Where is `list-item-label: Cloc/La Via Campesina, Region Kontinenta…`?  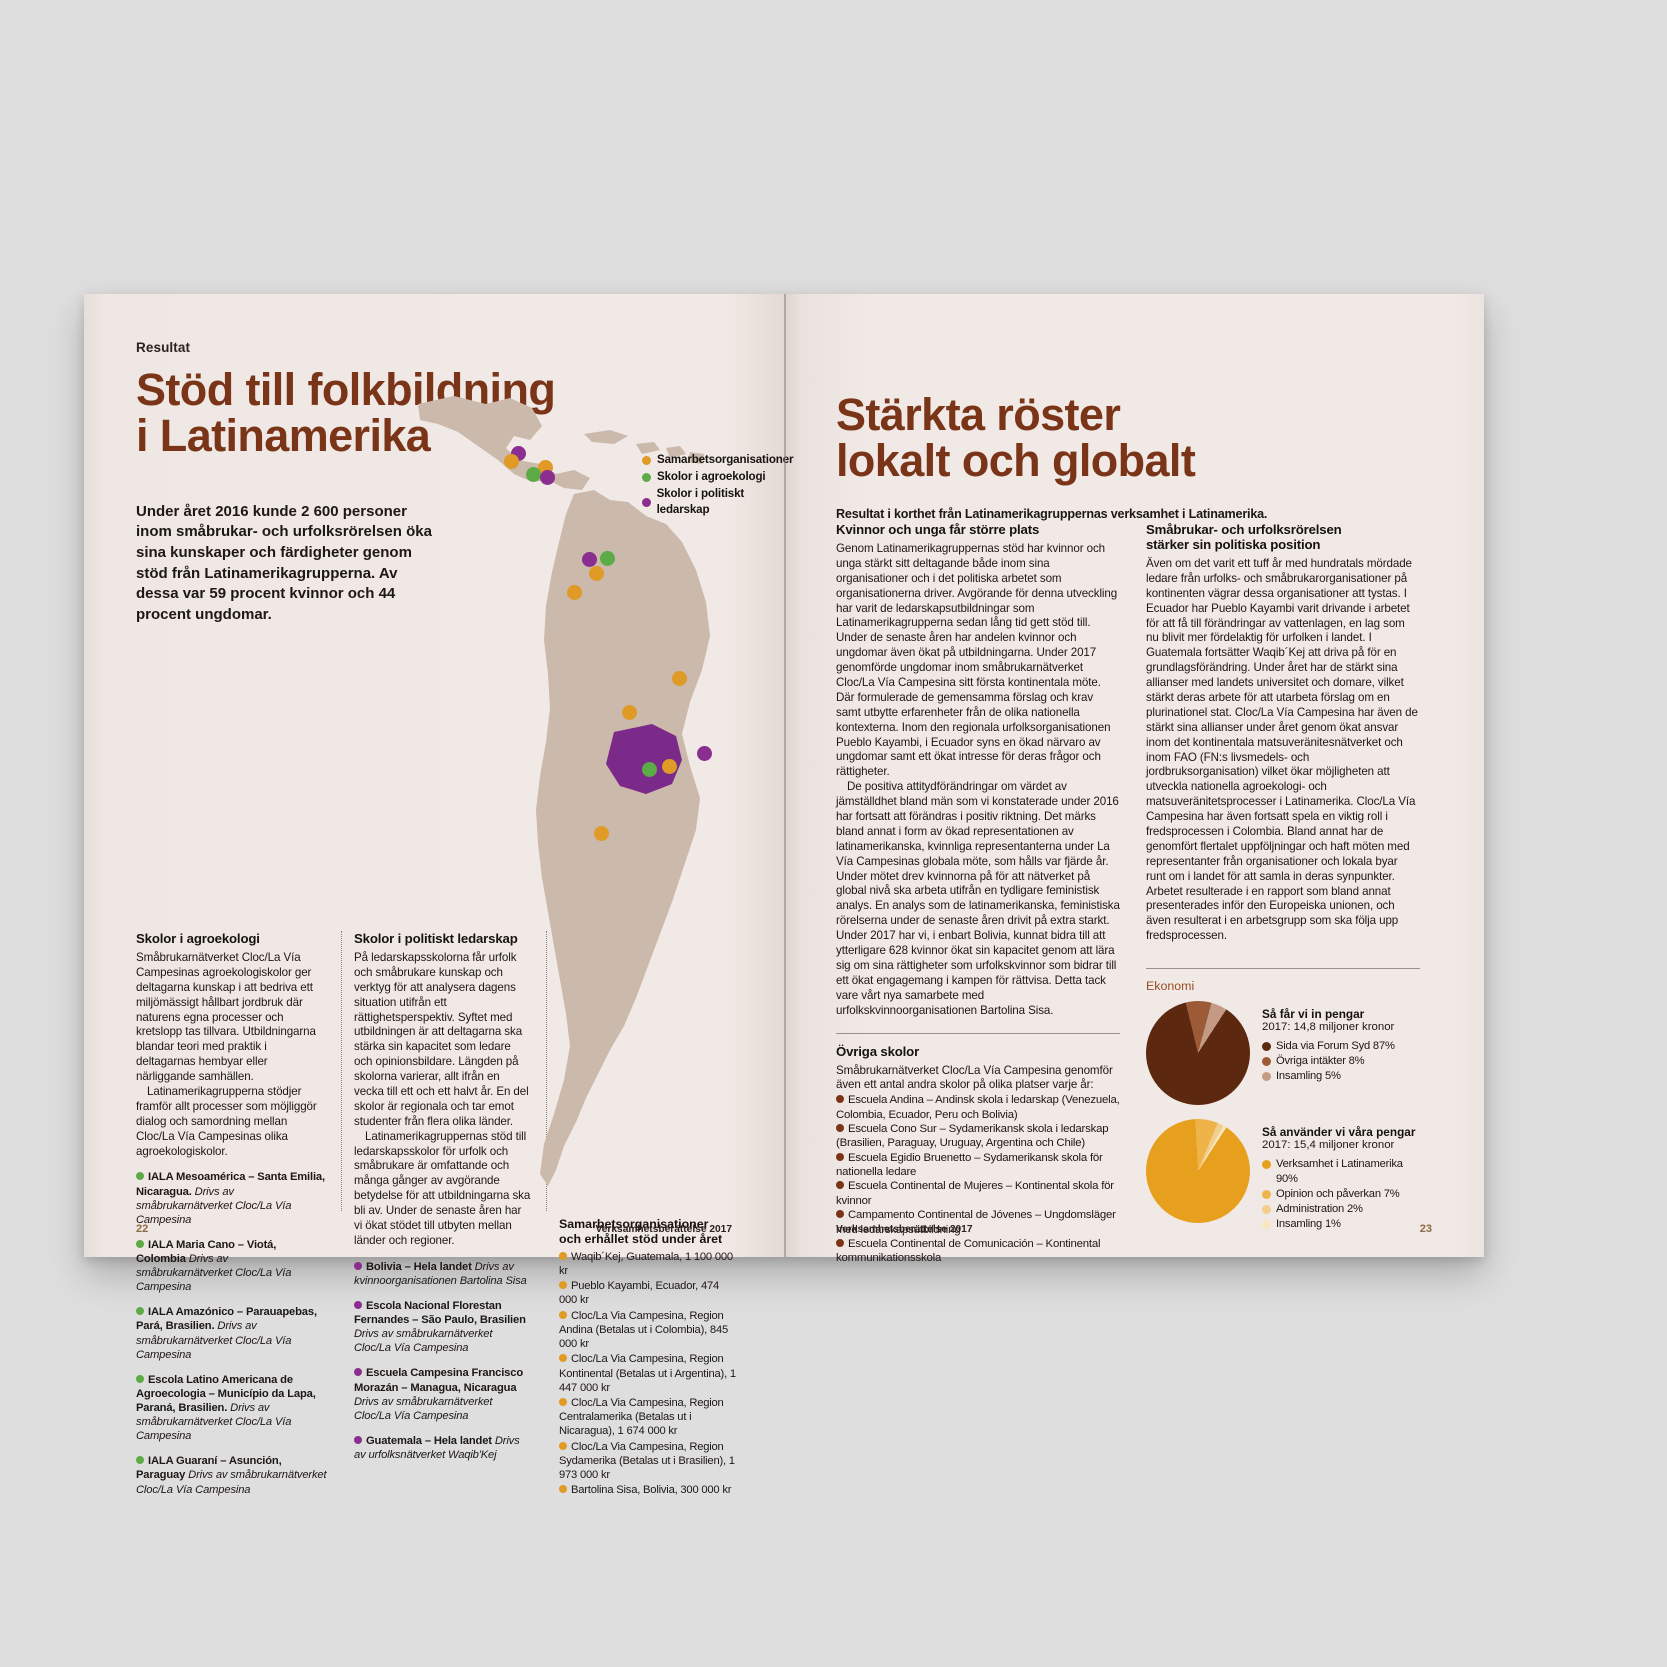 list-item-label: Cloc/La Via Campesina, Region Kontinenta… is located at coordinates (647, 1373).